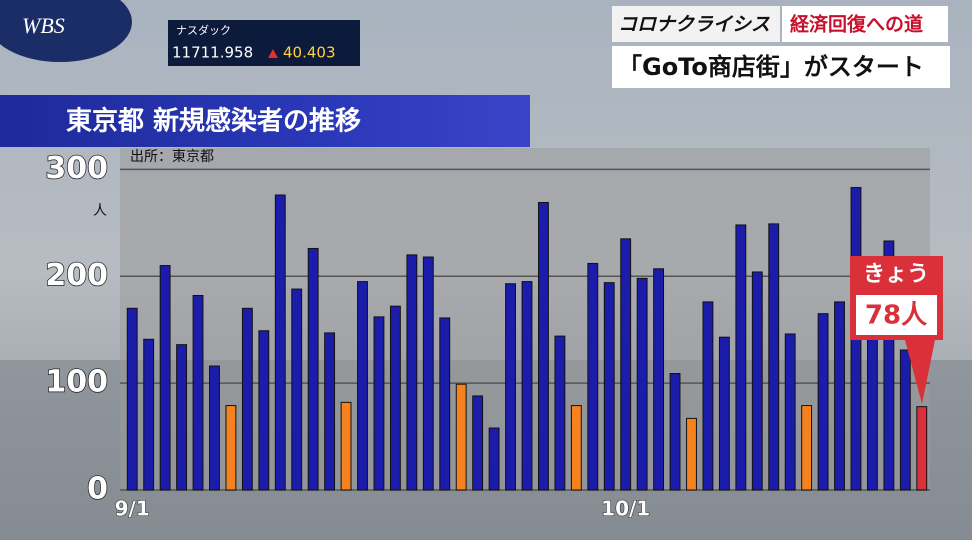 The image size is (972, 544). What do you see at coordinates (212, 53) in the screenshot?
I see `market-value: 11711.958` at bounding box center [212, 53].